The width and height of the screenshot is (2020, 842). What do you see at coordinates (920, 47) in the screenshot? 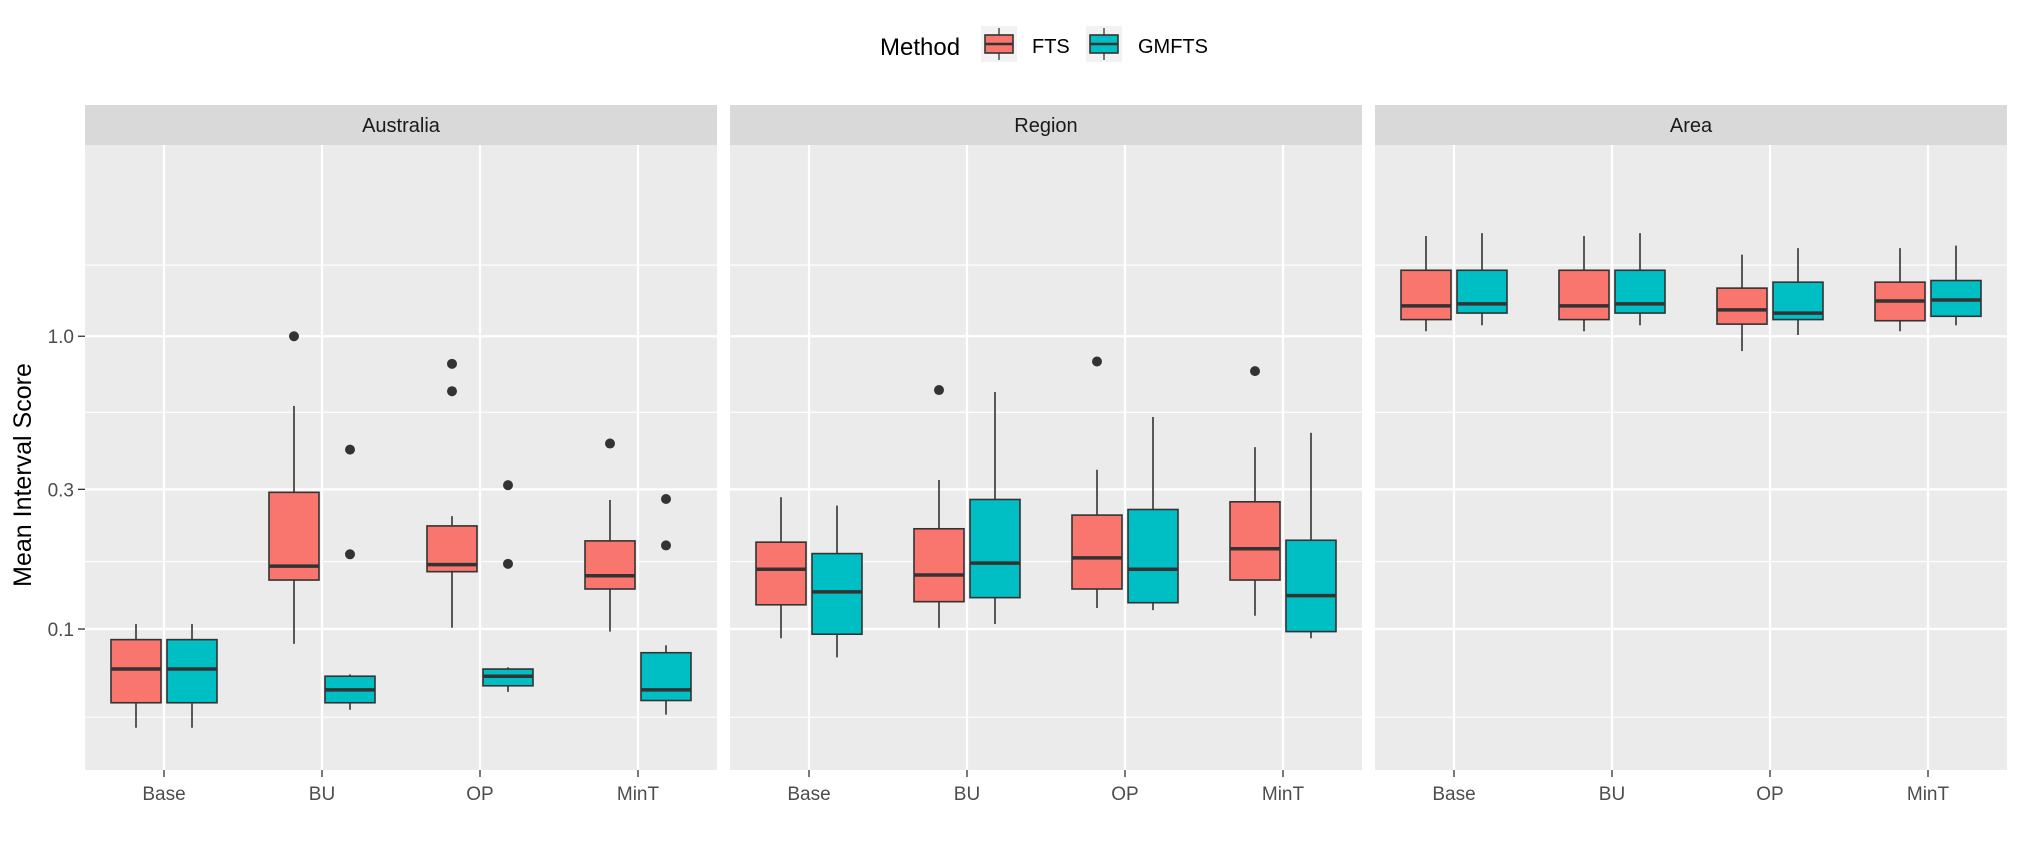
I see `legend-title: Method` at bounding box center [920, 47].